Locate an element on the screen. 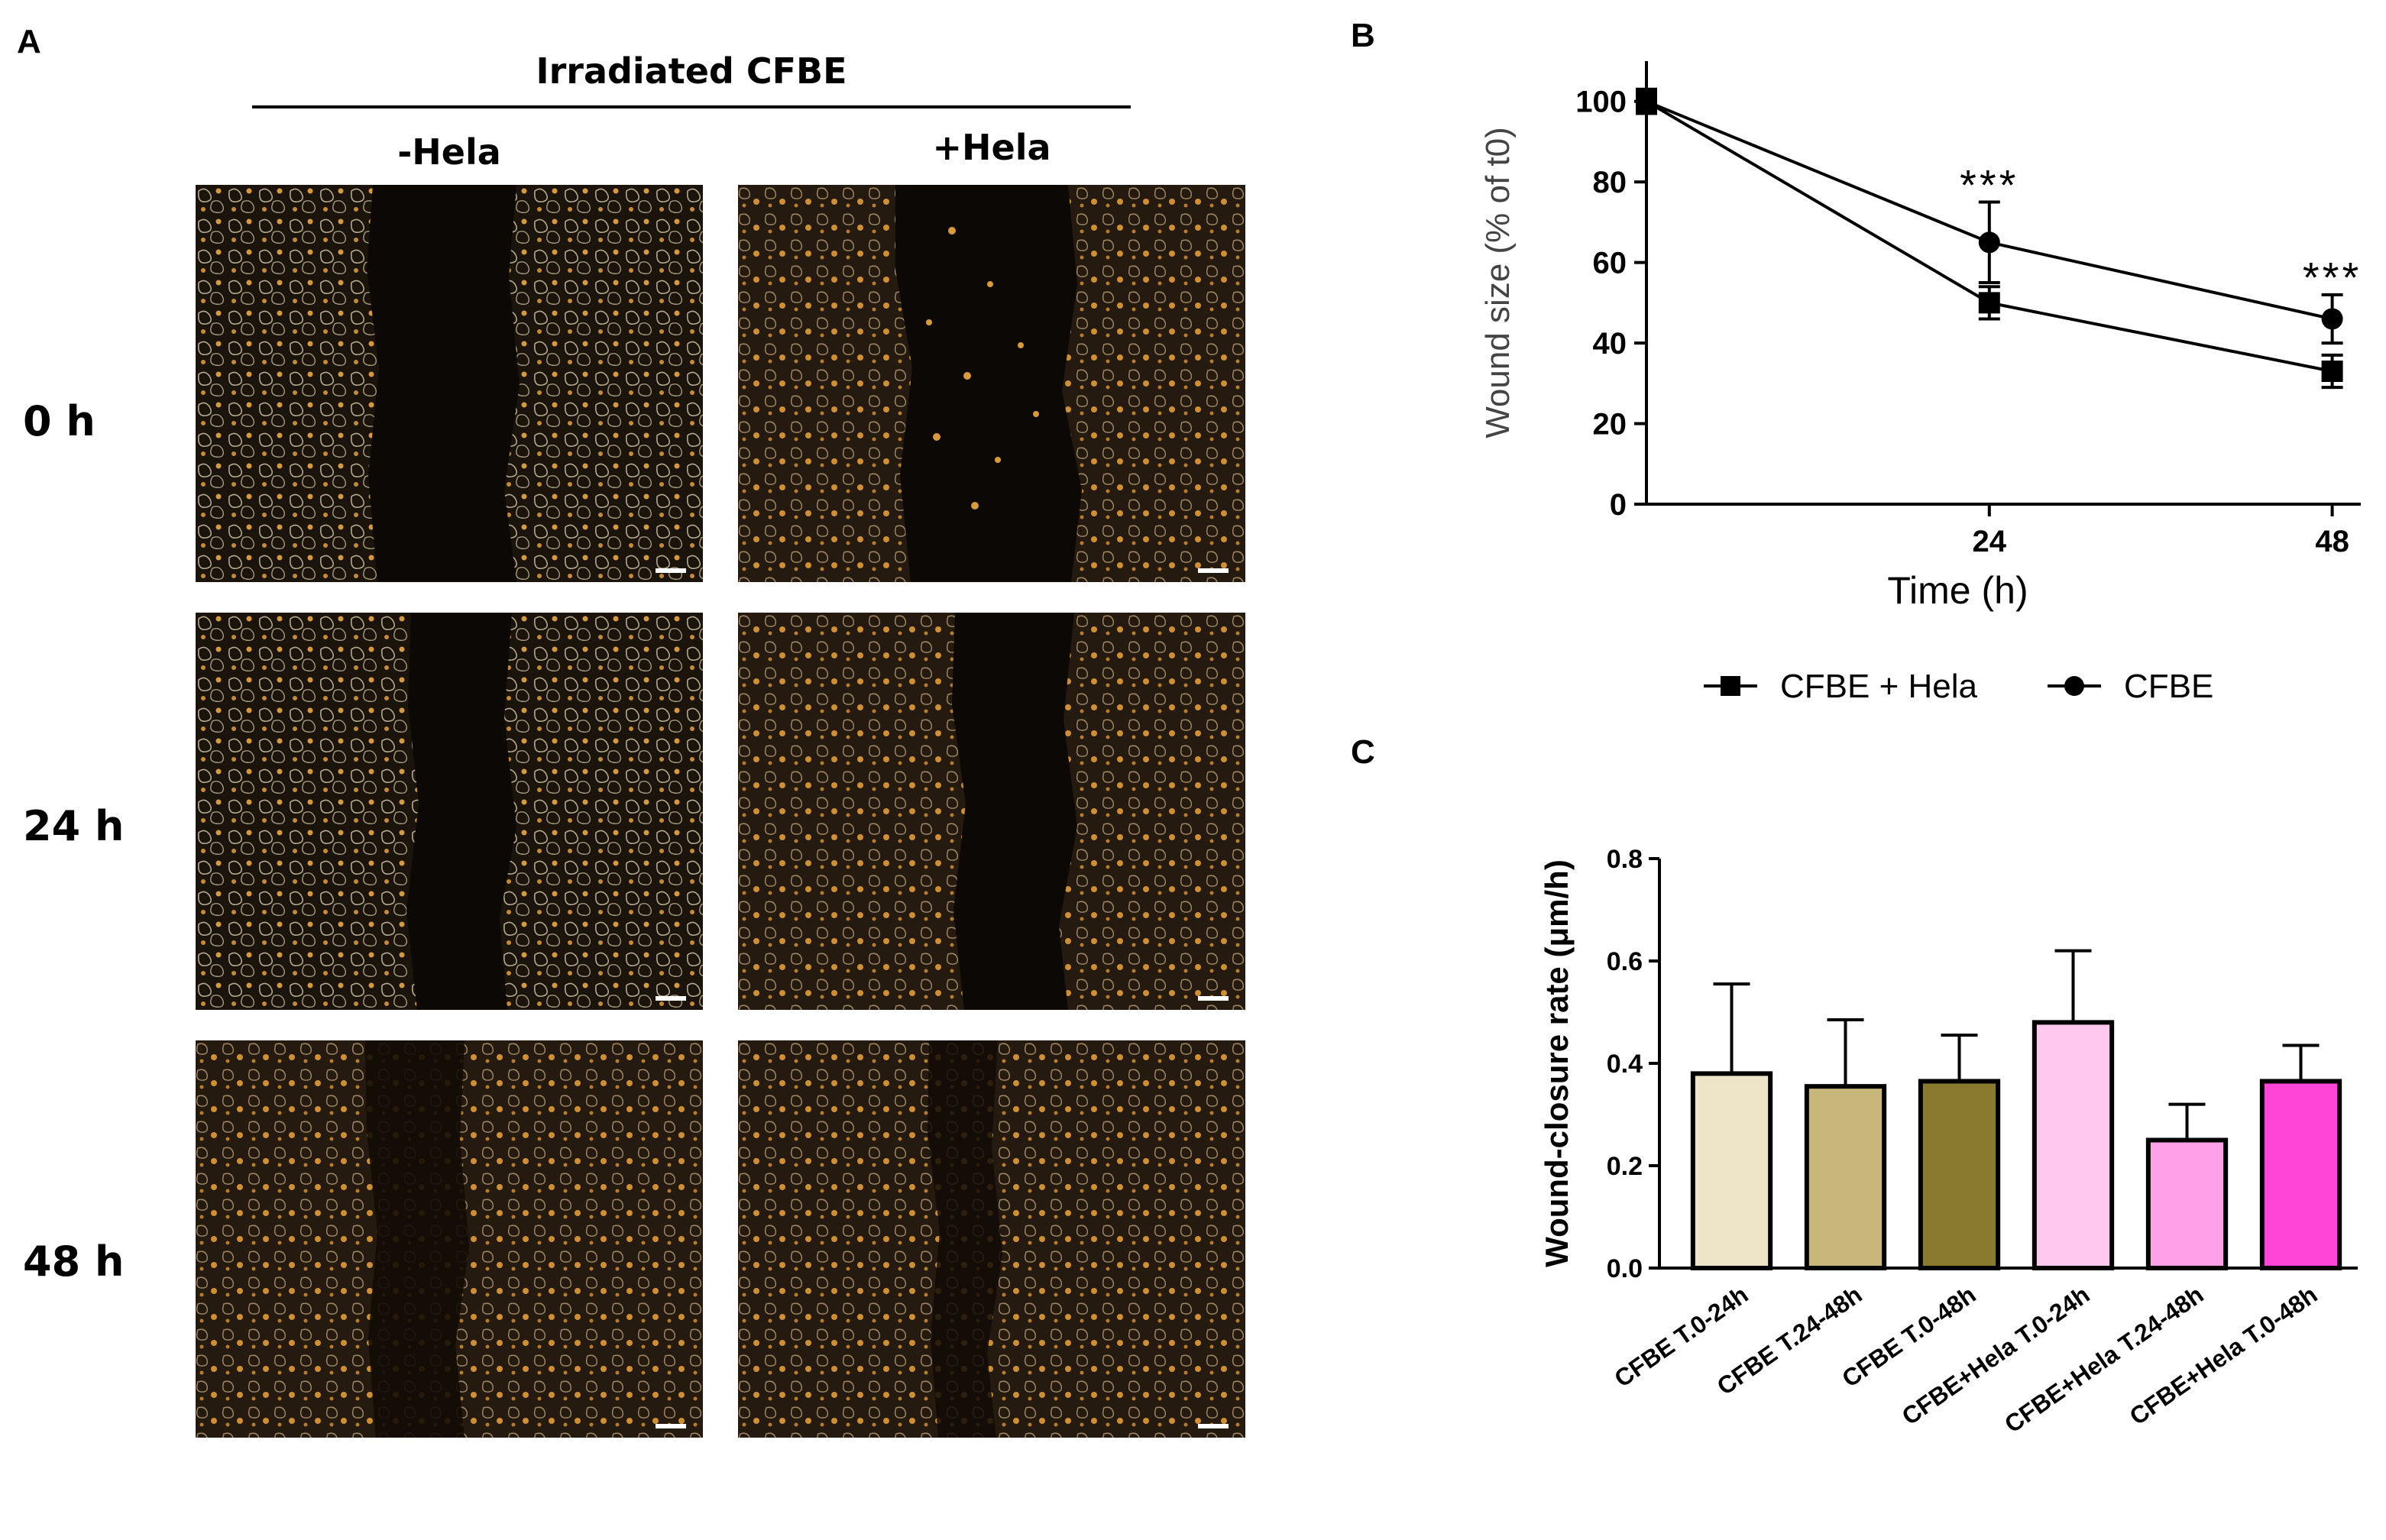 This screenshot has height=1540, width=2386. chart-c-y-axis-label: Wound-closure rate (μm/h) is located at coordinates (1557, 1063).